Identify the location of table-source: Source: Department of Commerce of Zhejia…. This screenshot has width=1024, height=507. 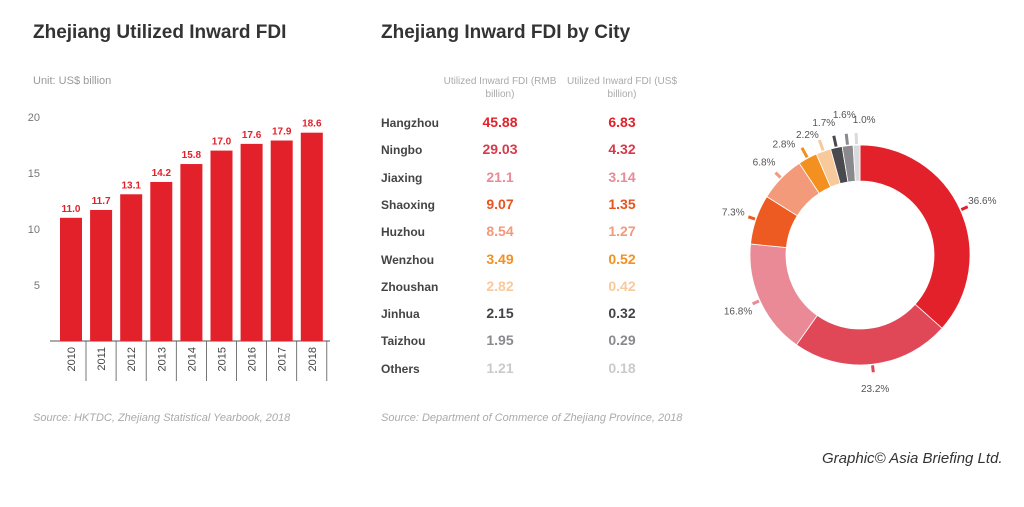
(532, 418).